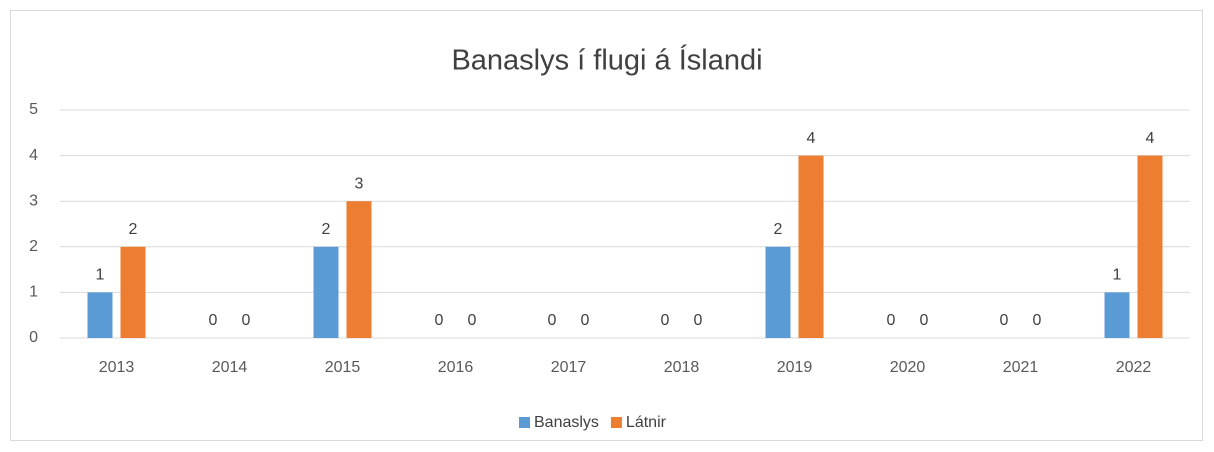  Describe the element at coordinates (117, 367) in the screenshot. I see `x-tick-label: 2013` at that location.